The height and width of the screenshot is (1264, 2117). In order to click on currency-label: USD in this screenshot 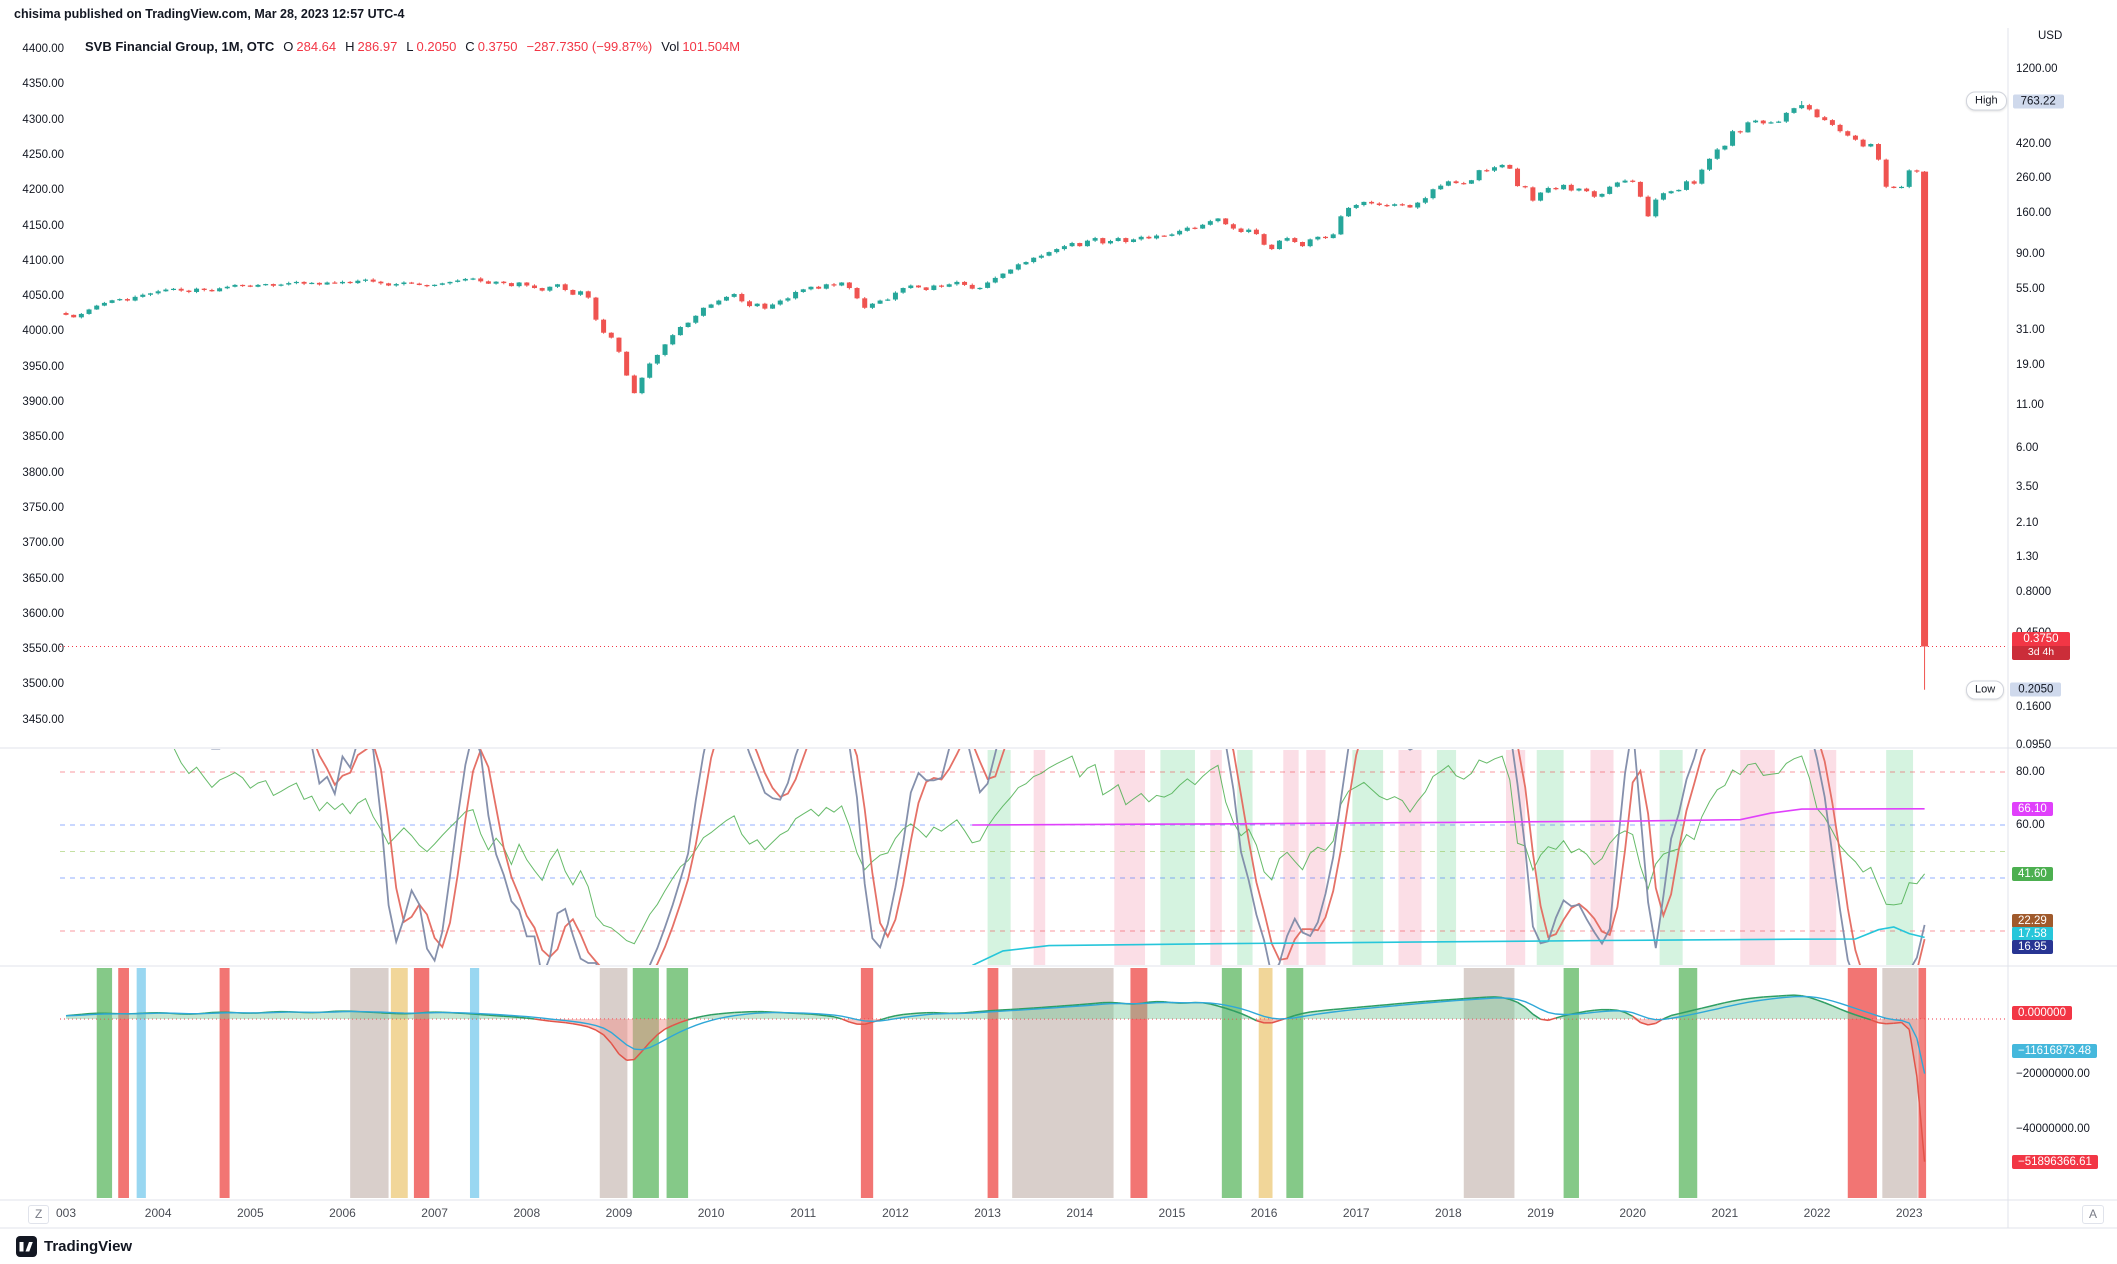, I will do `click(2050, 36)`.